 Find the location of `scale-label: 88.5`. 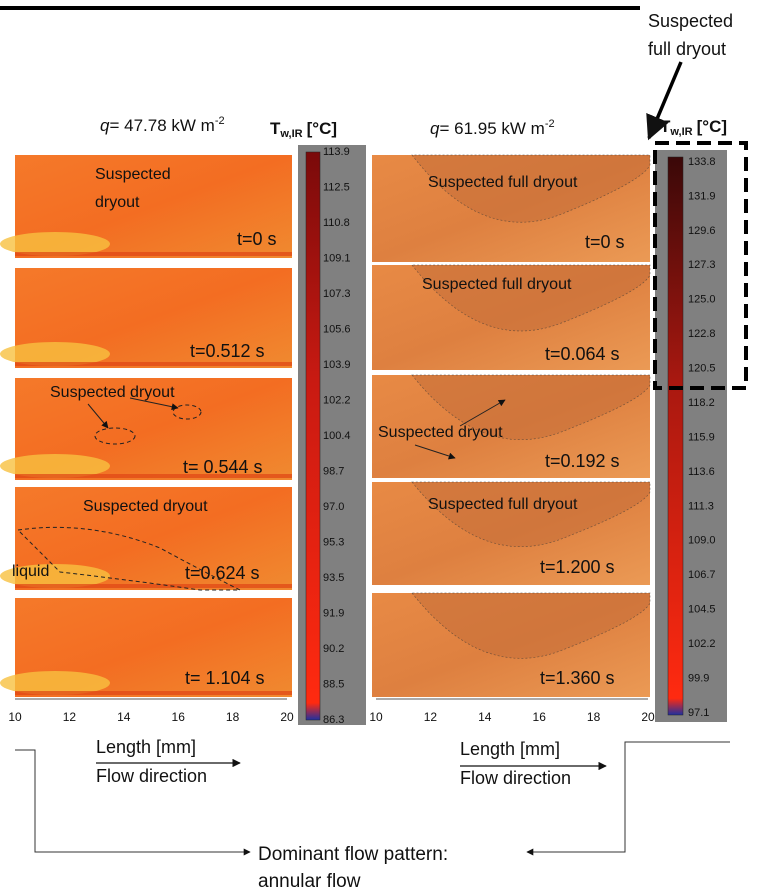

scale-label: 88.5 is located at coordinates (333, 684).